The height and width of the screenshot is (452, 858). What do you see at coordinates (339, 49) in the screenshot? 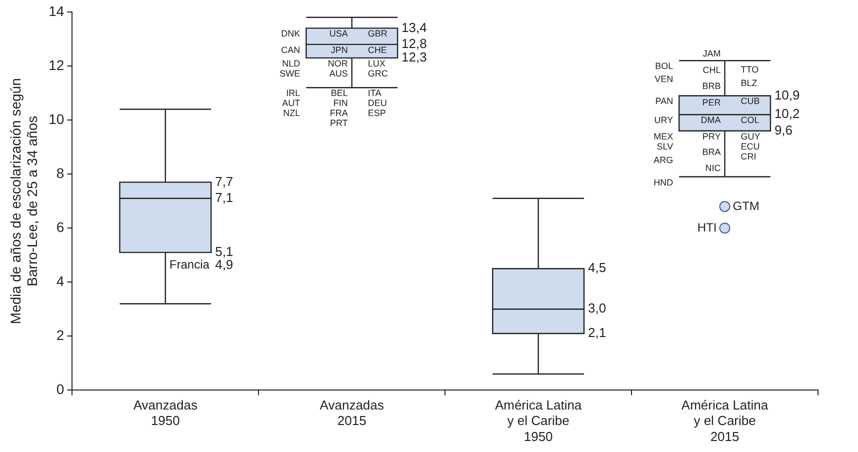
I see `annotation: JPN` at bounding box center [339, 49].